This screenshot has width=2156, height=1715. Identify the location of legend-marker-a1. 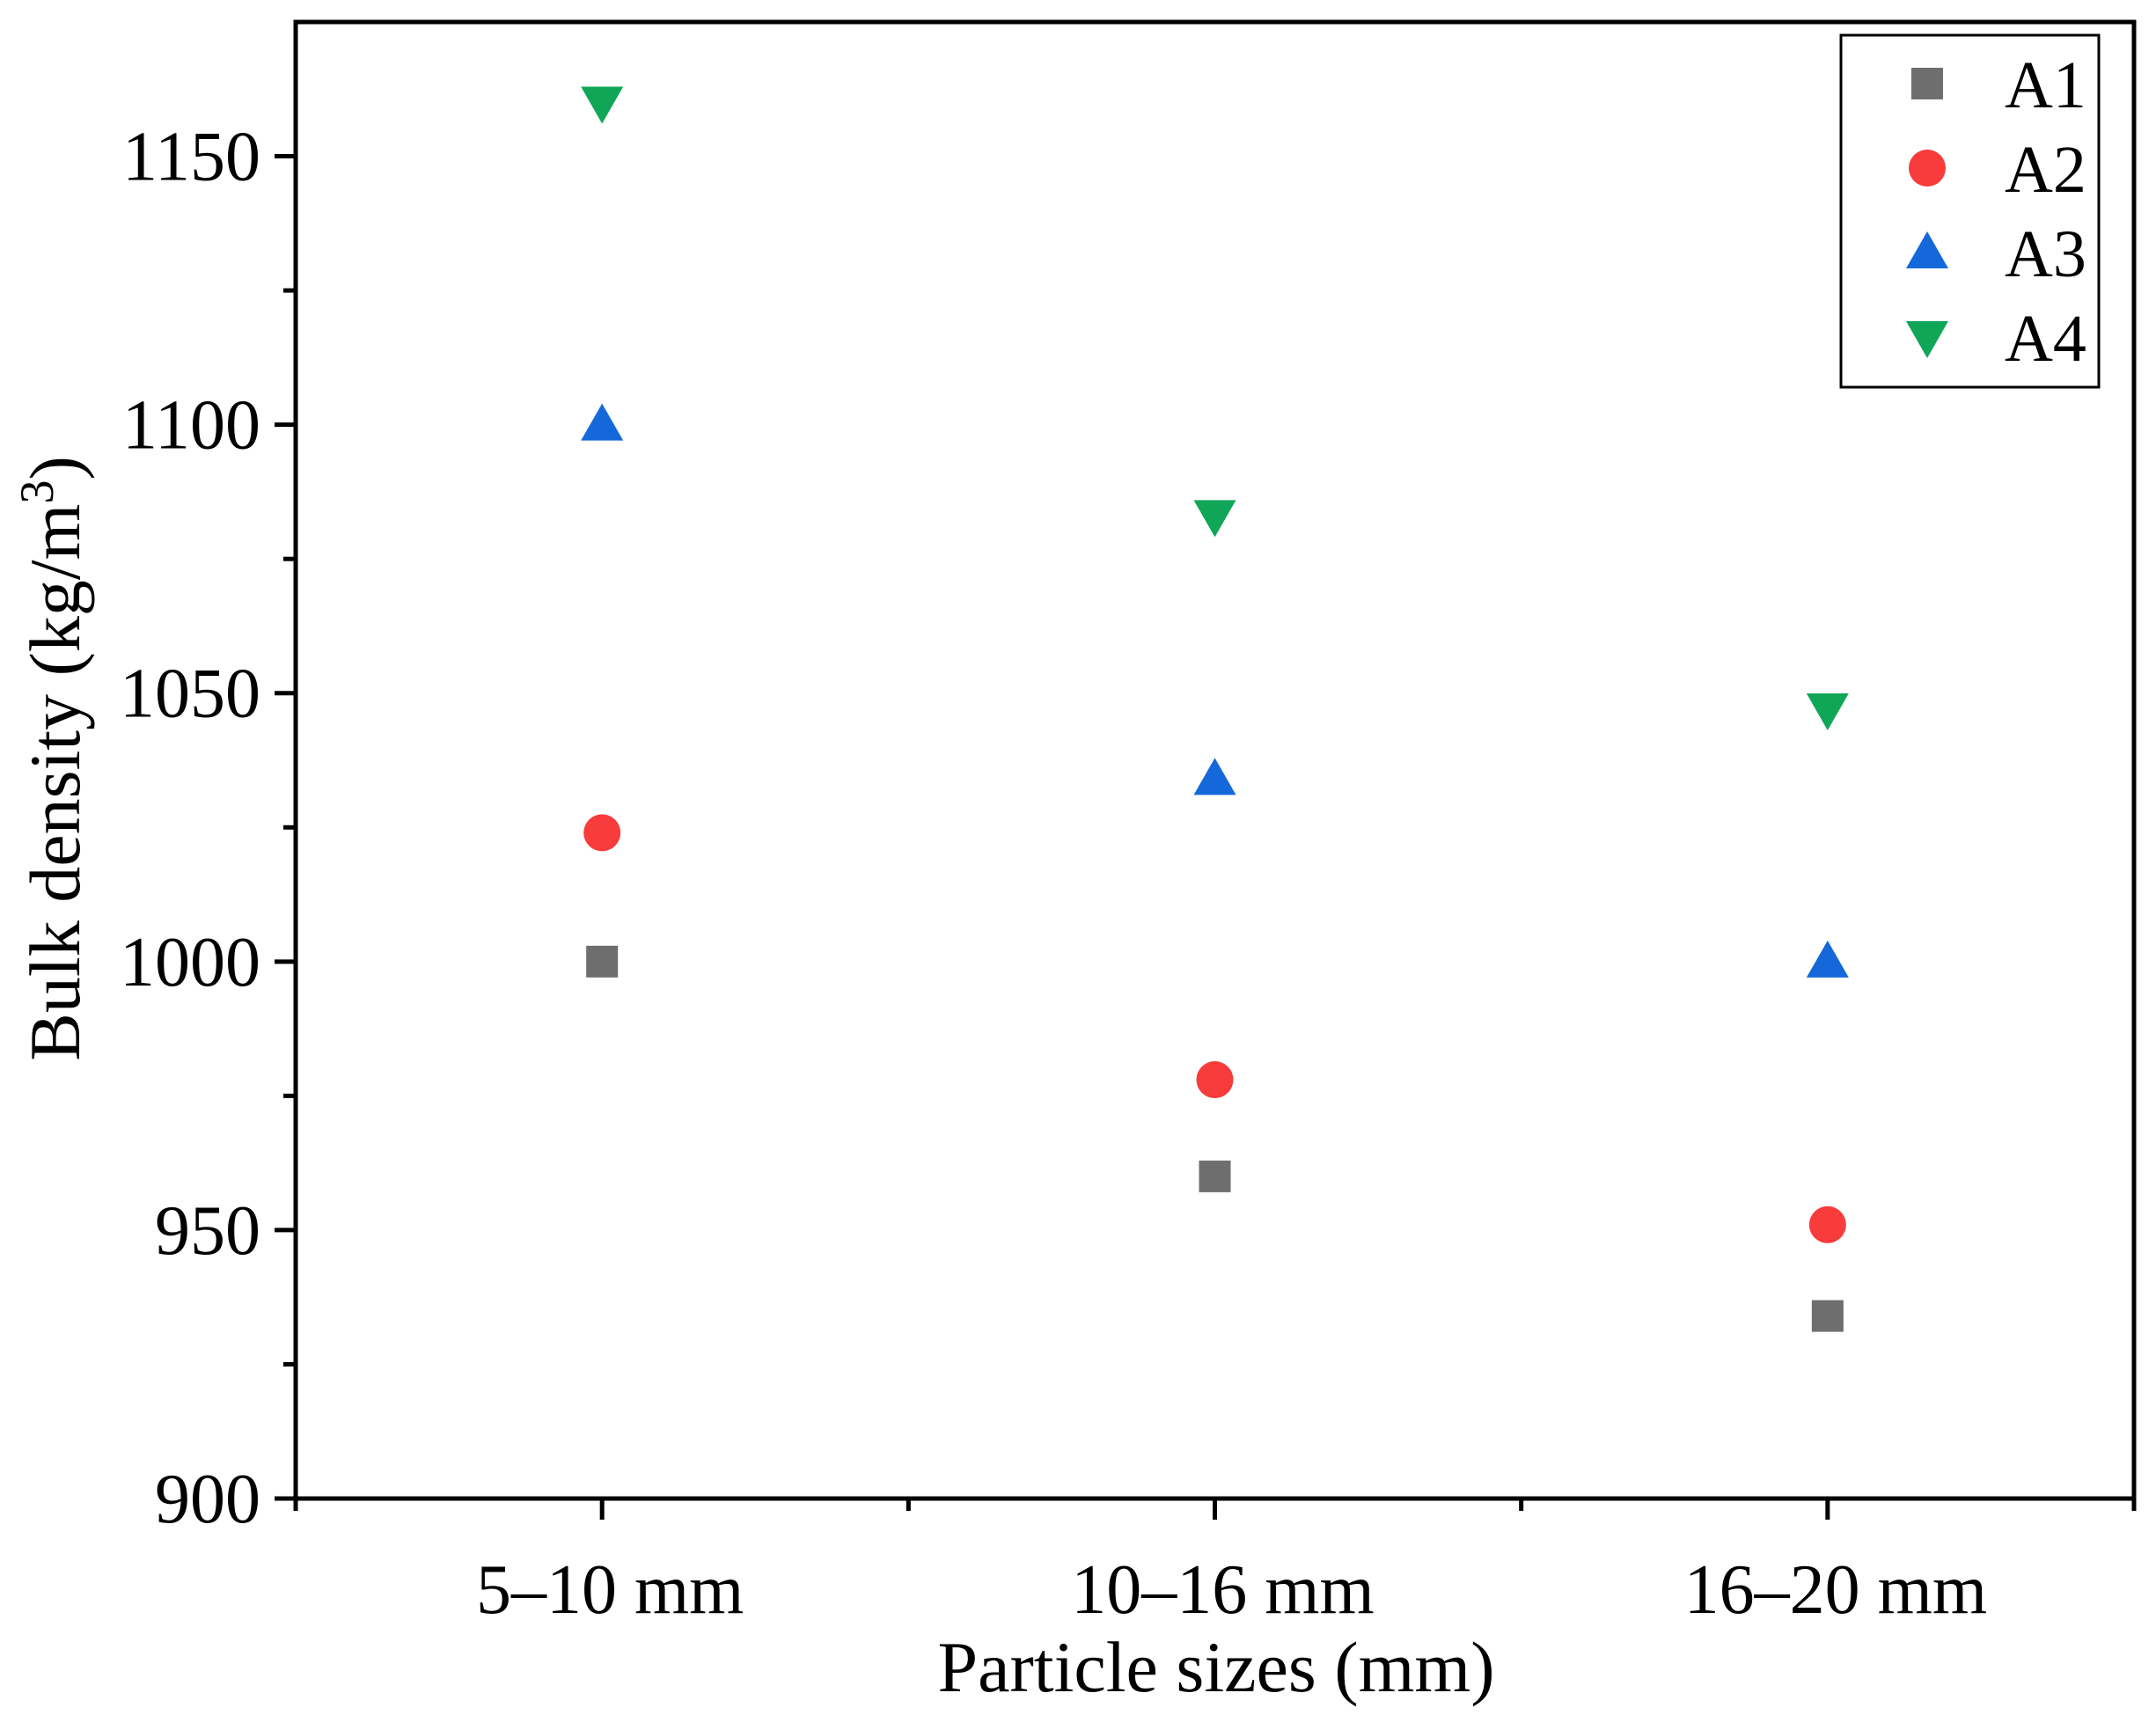
(1927, 83).